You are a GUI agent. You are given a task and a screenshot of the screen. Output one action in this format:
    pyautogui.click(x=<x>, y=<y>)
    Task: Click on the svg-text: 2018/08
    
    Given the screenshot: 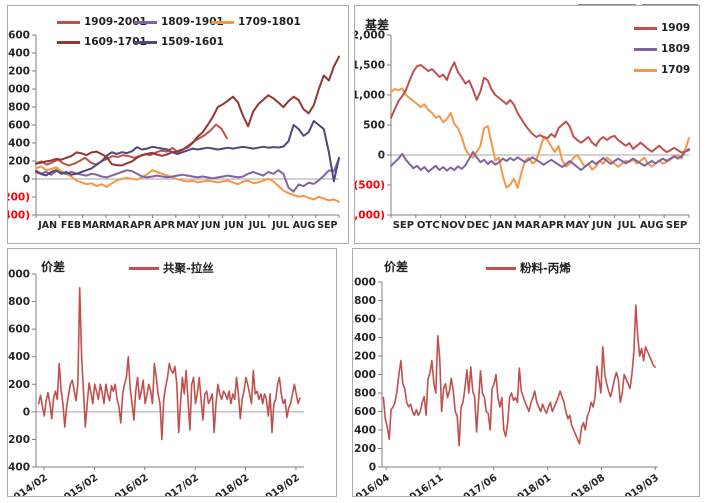 What is the action you would take?
    pyautogui.click(x=586, y=484)
    